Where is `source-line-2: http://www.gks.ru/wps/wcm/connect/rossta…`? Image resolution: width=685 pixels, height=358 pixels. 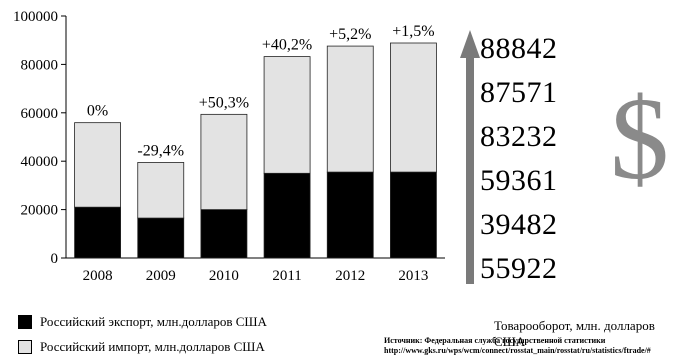
source-line-2: http://www.gks.ru/wps/wcm/connect/rossta… is located at coordinates (517, 350).